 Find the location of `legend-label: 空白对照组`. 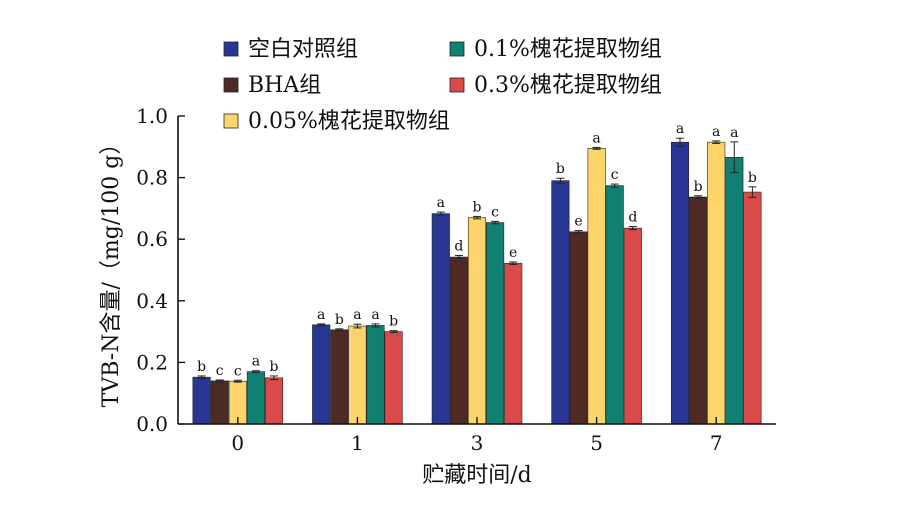

legend-label: 空白对照组 is located at coordinates (303, 49).